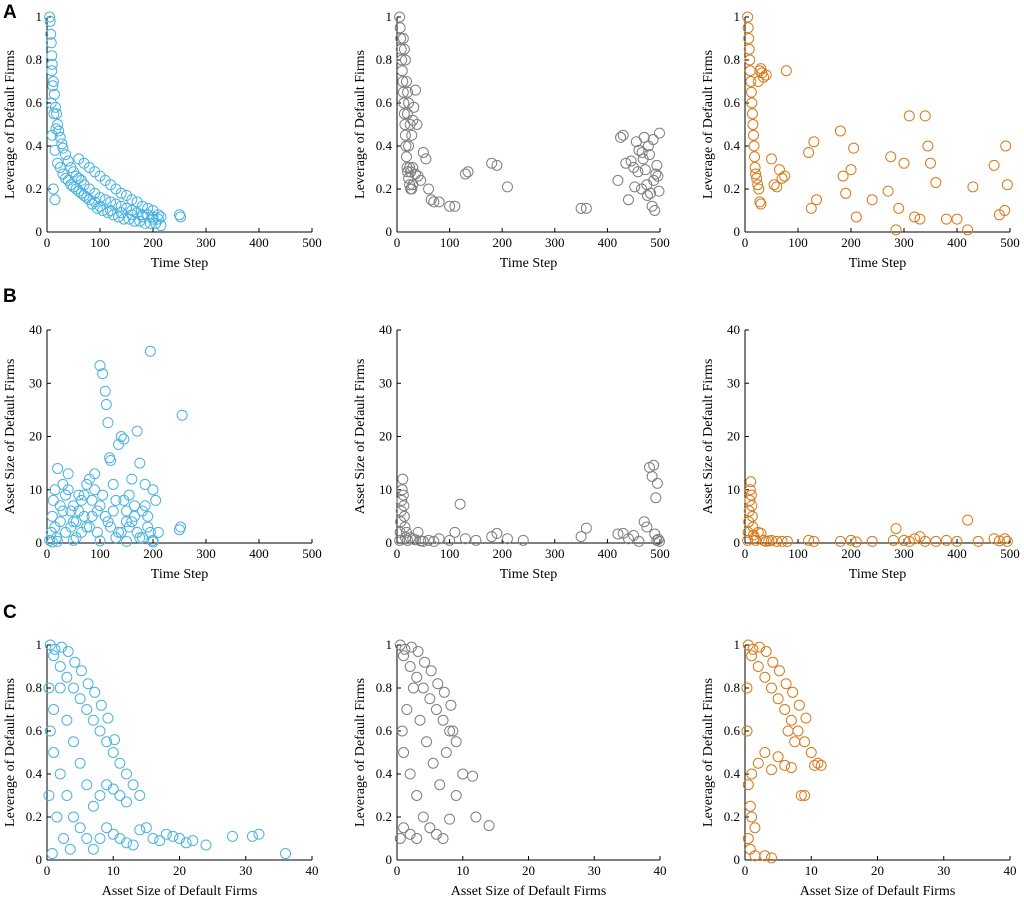  What do you see at coordinates (312, 553) in the screenshot?
I see `x-tick-label: 500` at bounding box center [312, 553].